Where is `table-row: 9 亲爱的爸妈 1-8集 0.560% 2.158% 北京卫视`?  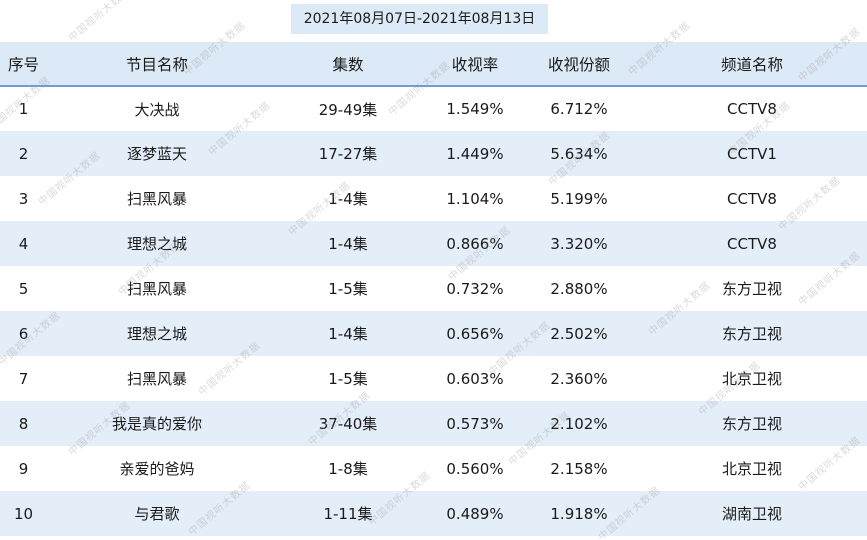 table-row: 9 亲爱的爸妈 1-8集 0.560% 2.158% 北京卫视 is located at coordinates (433, 468).